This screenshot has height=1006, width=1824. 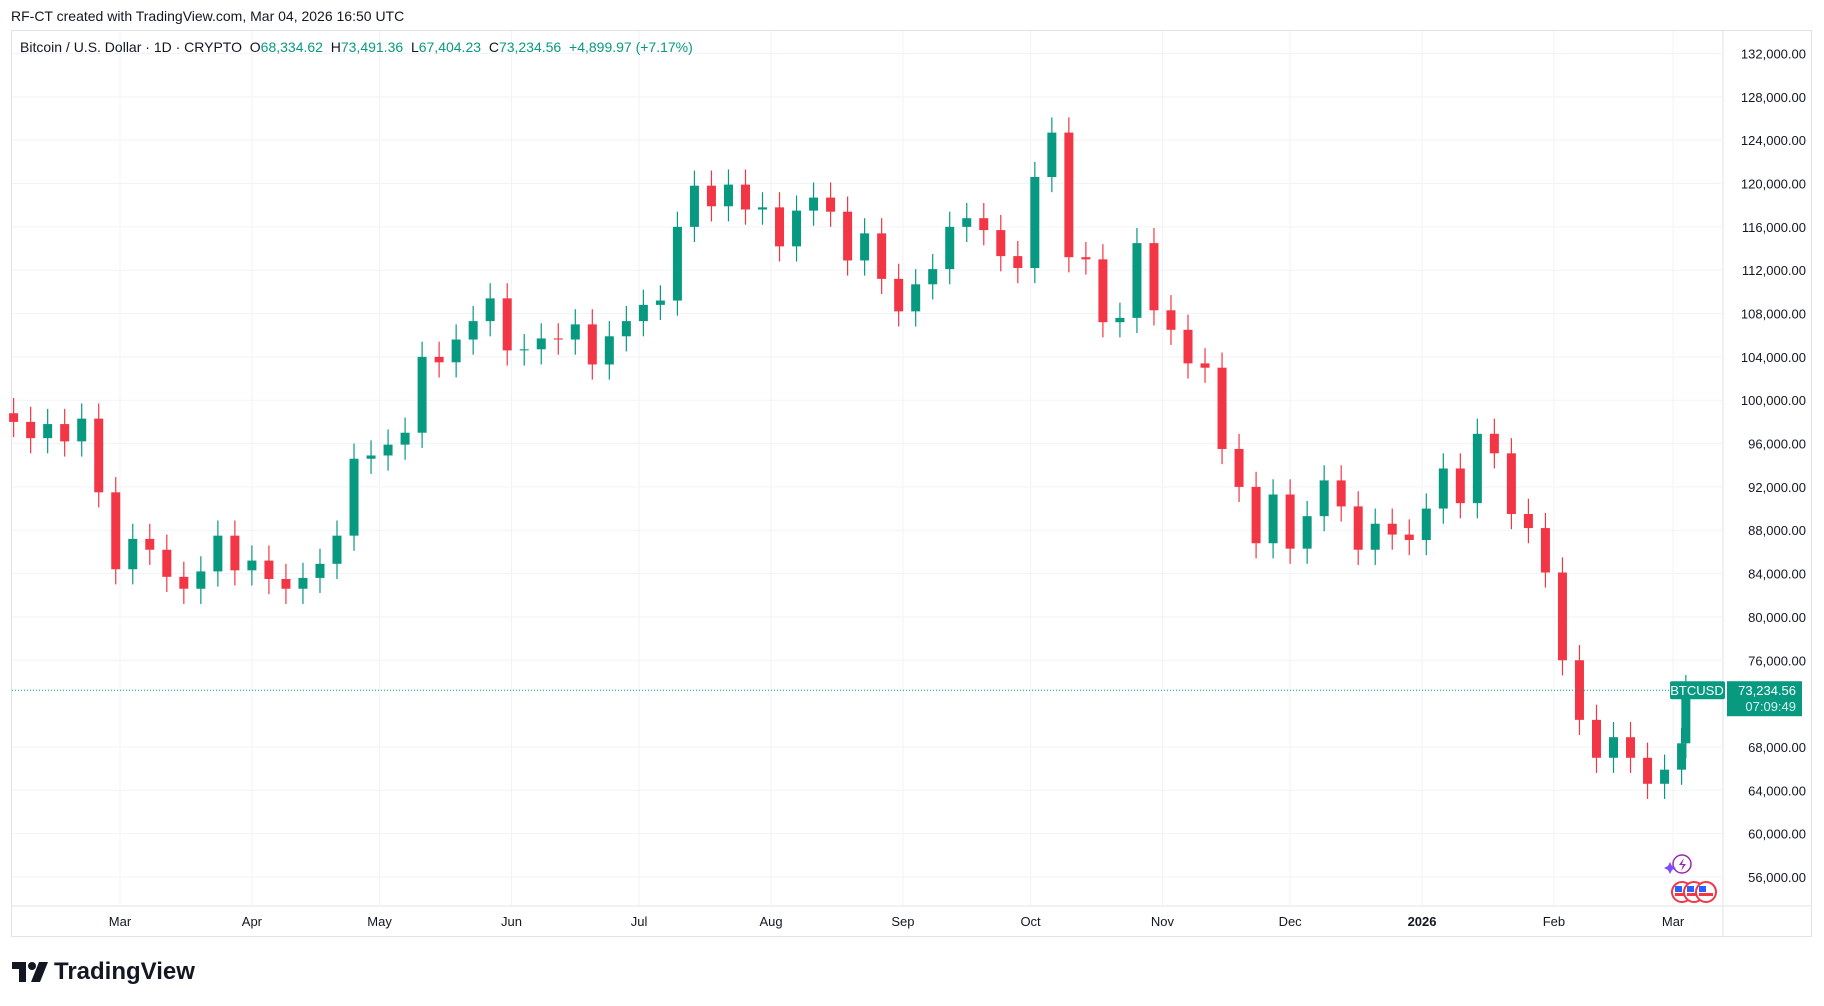 What do you see at coordinates (1777, 444) in the screenshot?
I see `y-tick-label: 96,000.00` at bounding box center [1777, 444].